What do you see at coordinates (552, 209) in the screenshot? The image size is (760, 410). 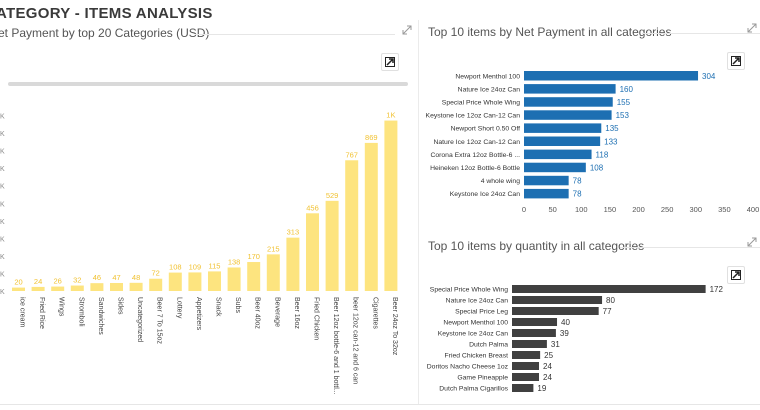 I see `x-axis-tick-label: 50` at bounding box center [552, 209].